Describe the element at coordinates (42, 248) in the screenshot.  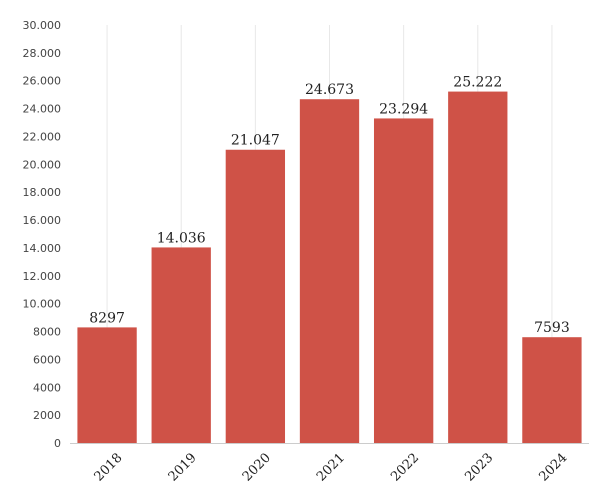
I see `y-tick-label: 14.000` at that location.